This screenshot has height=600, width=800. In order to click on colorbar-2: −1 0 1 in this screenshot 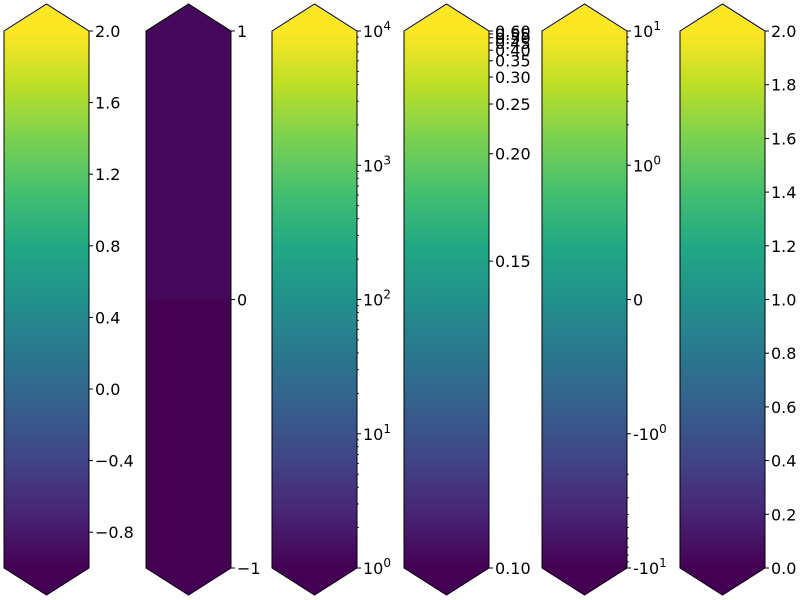, I will do `click(203, 299)`.